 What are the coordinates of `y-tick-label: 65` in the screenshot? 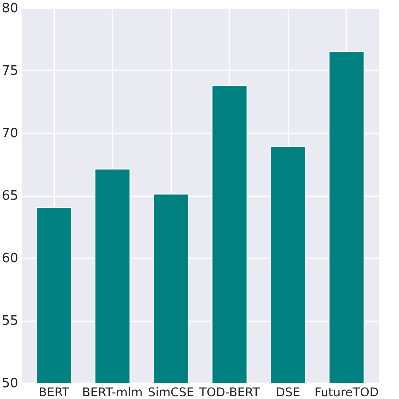 It's located at (10, 196).